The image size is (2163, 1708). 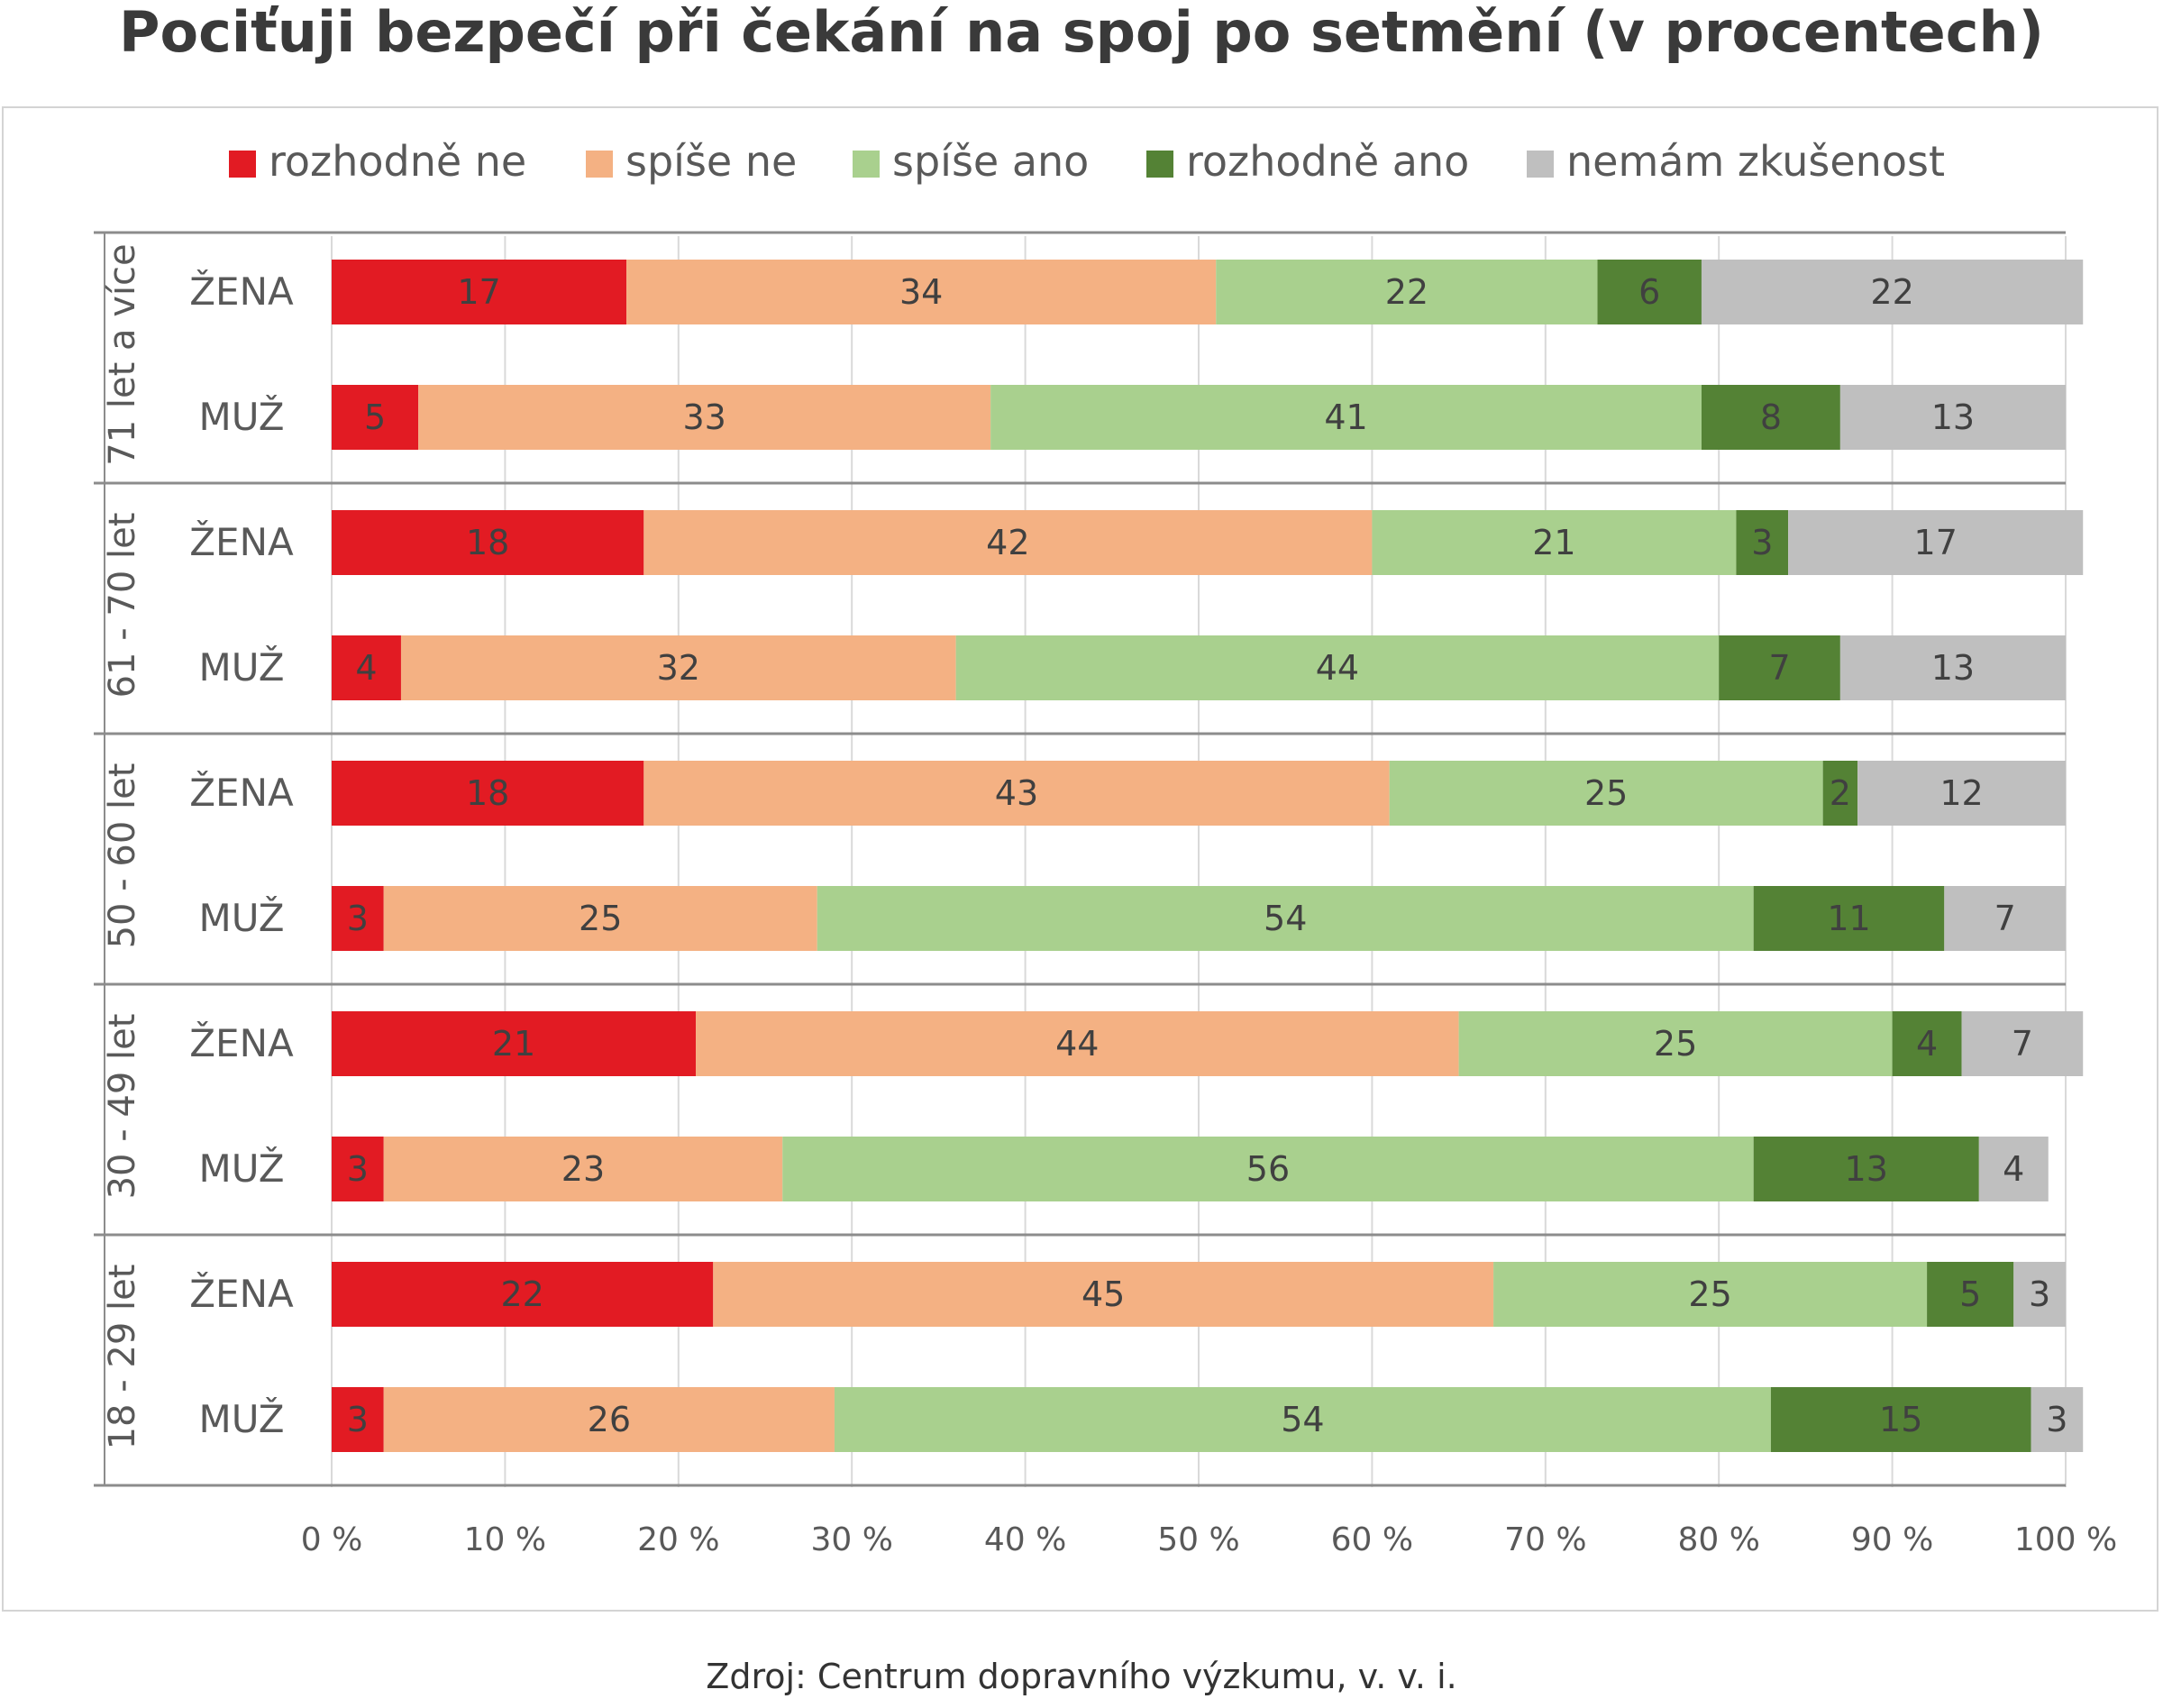 I want to click on data-label: 44, so click(x=1077, y=1044).